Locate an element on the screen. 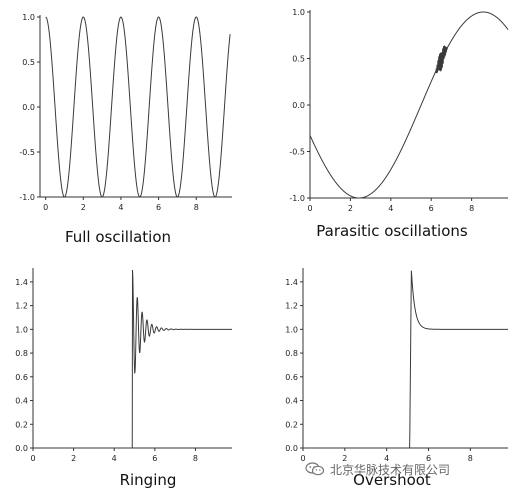 The height and width of the screenshot is (495, 520). chart-title: Overshoot is located at coordinates (392, 480).